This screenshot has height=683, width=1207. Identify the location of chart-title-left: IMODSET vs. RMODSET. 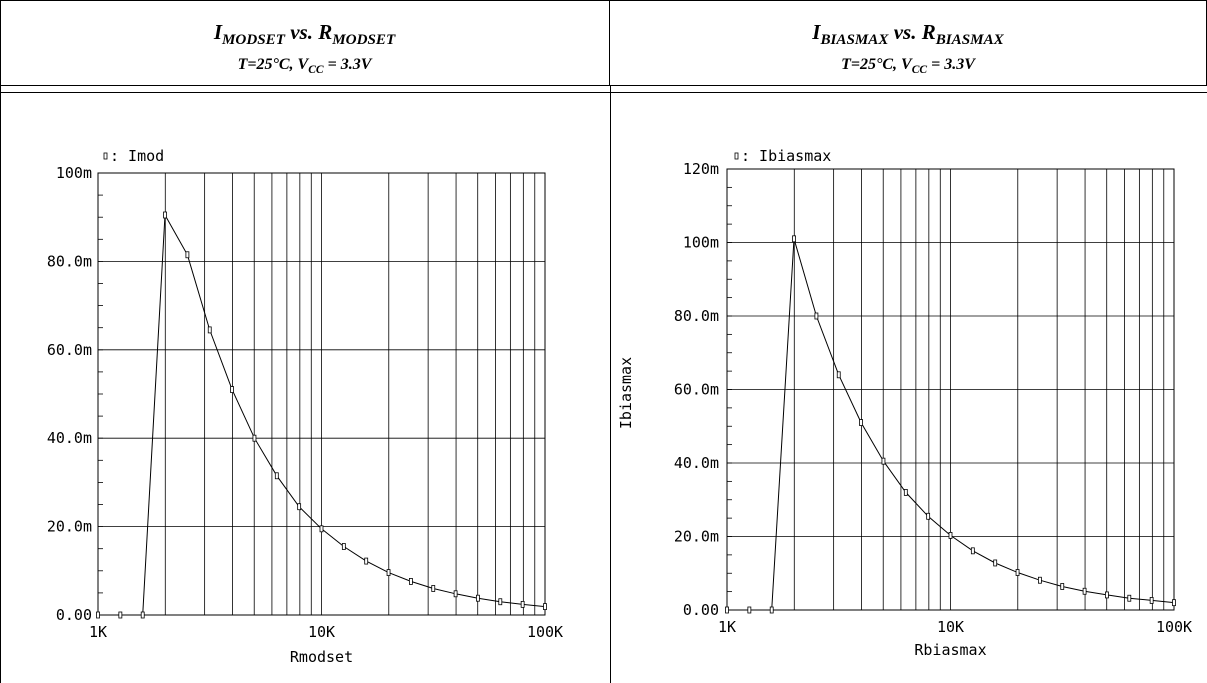
(304, 36).